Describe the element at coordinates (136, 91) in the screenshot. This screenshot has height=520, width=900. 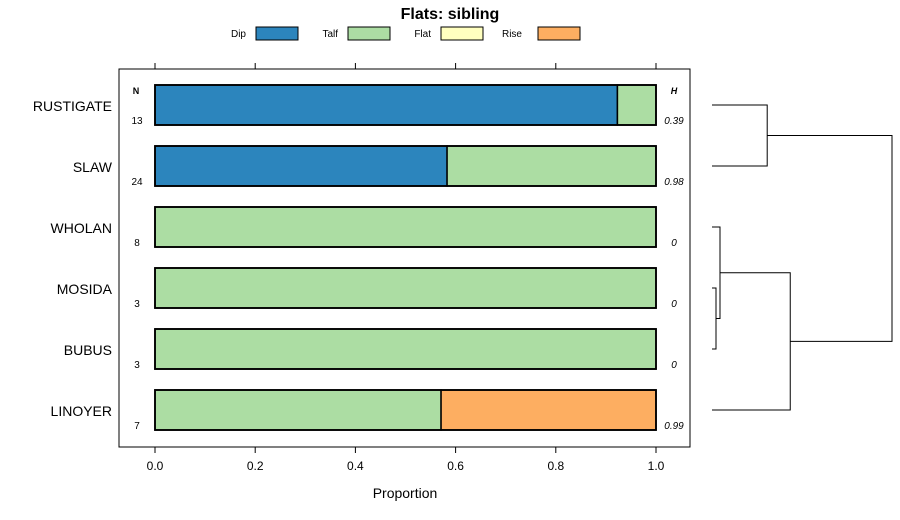
I see `n-header: N` at that location.